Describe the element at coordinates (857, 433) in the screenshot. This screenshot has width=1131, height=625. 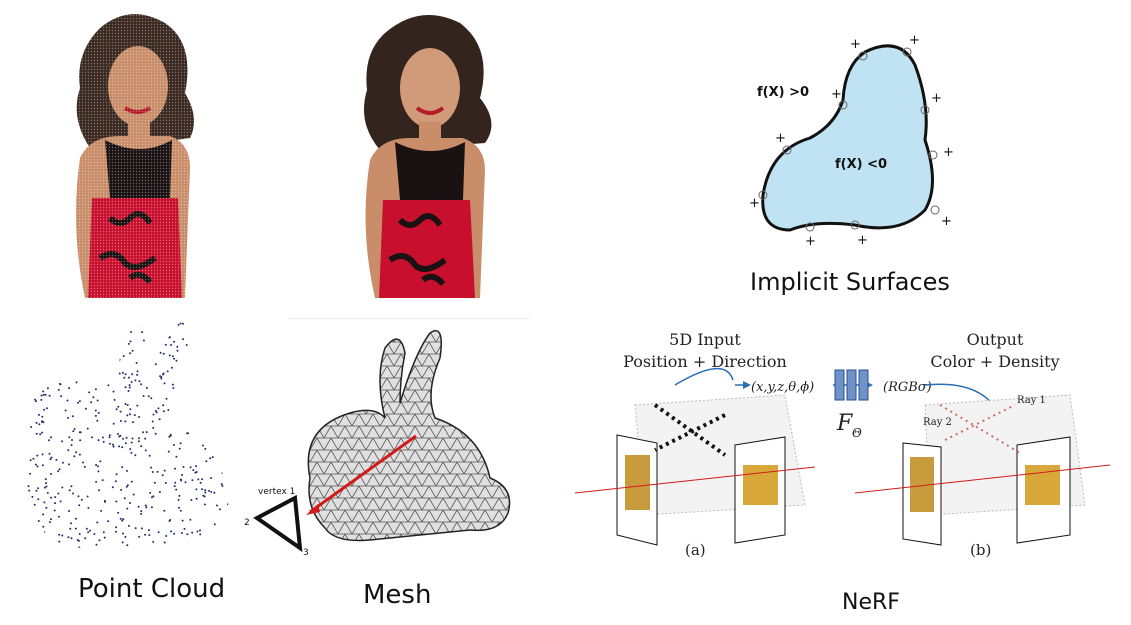
I see `network-subscript: Θ` at that location.